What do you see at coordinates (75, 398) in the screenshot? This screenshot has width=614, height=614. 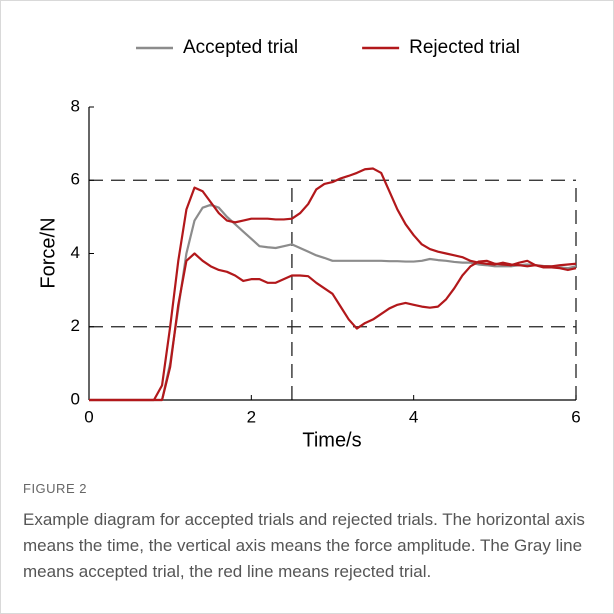 I see `y-tick-label: 0` at bounding box center [75, 398].